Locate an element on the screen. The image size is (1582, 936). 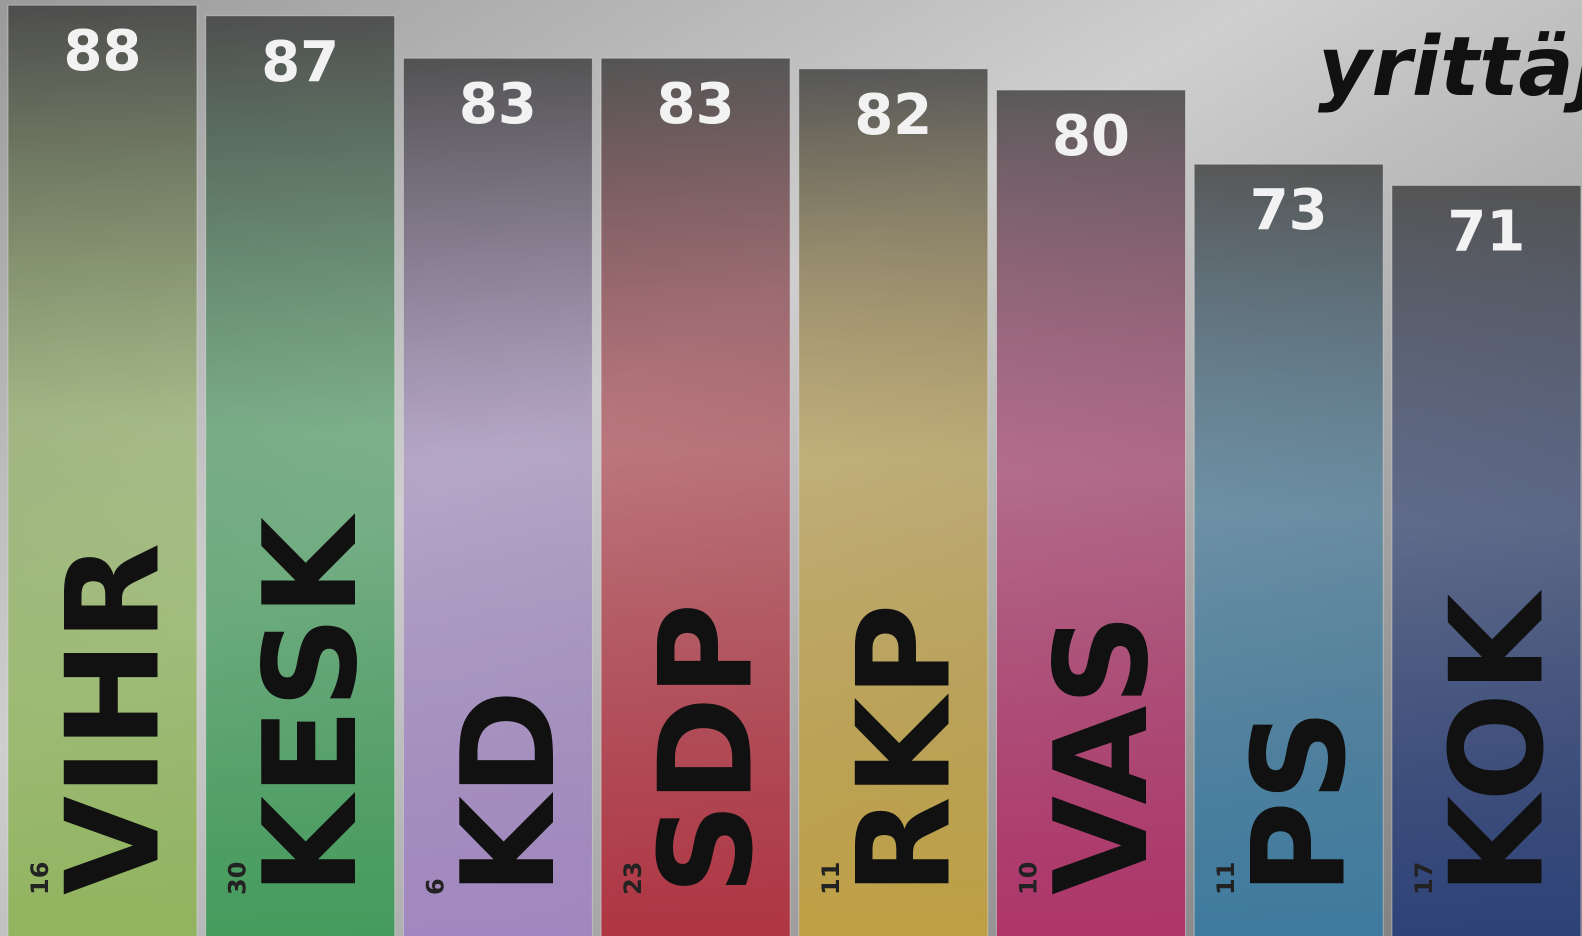
category-label: KESK is located at coordinates (311, 703).